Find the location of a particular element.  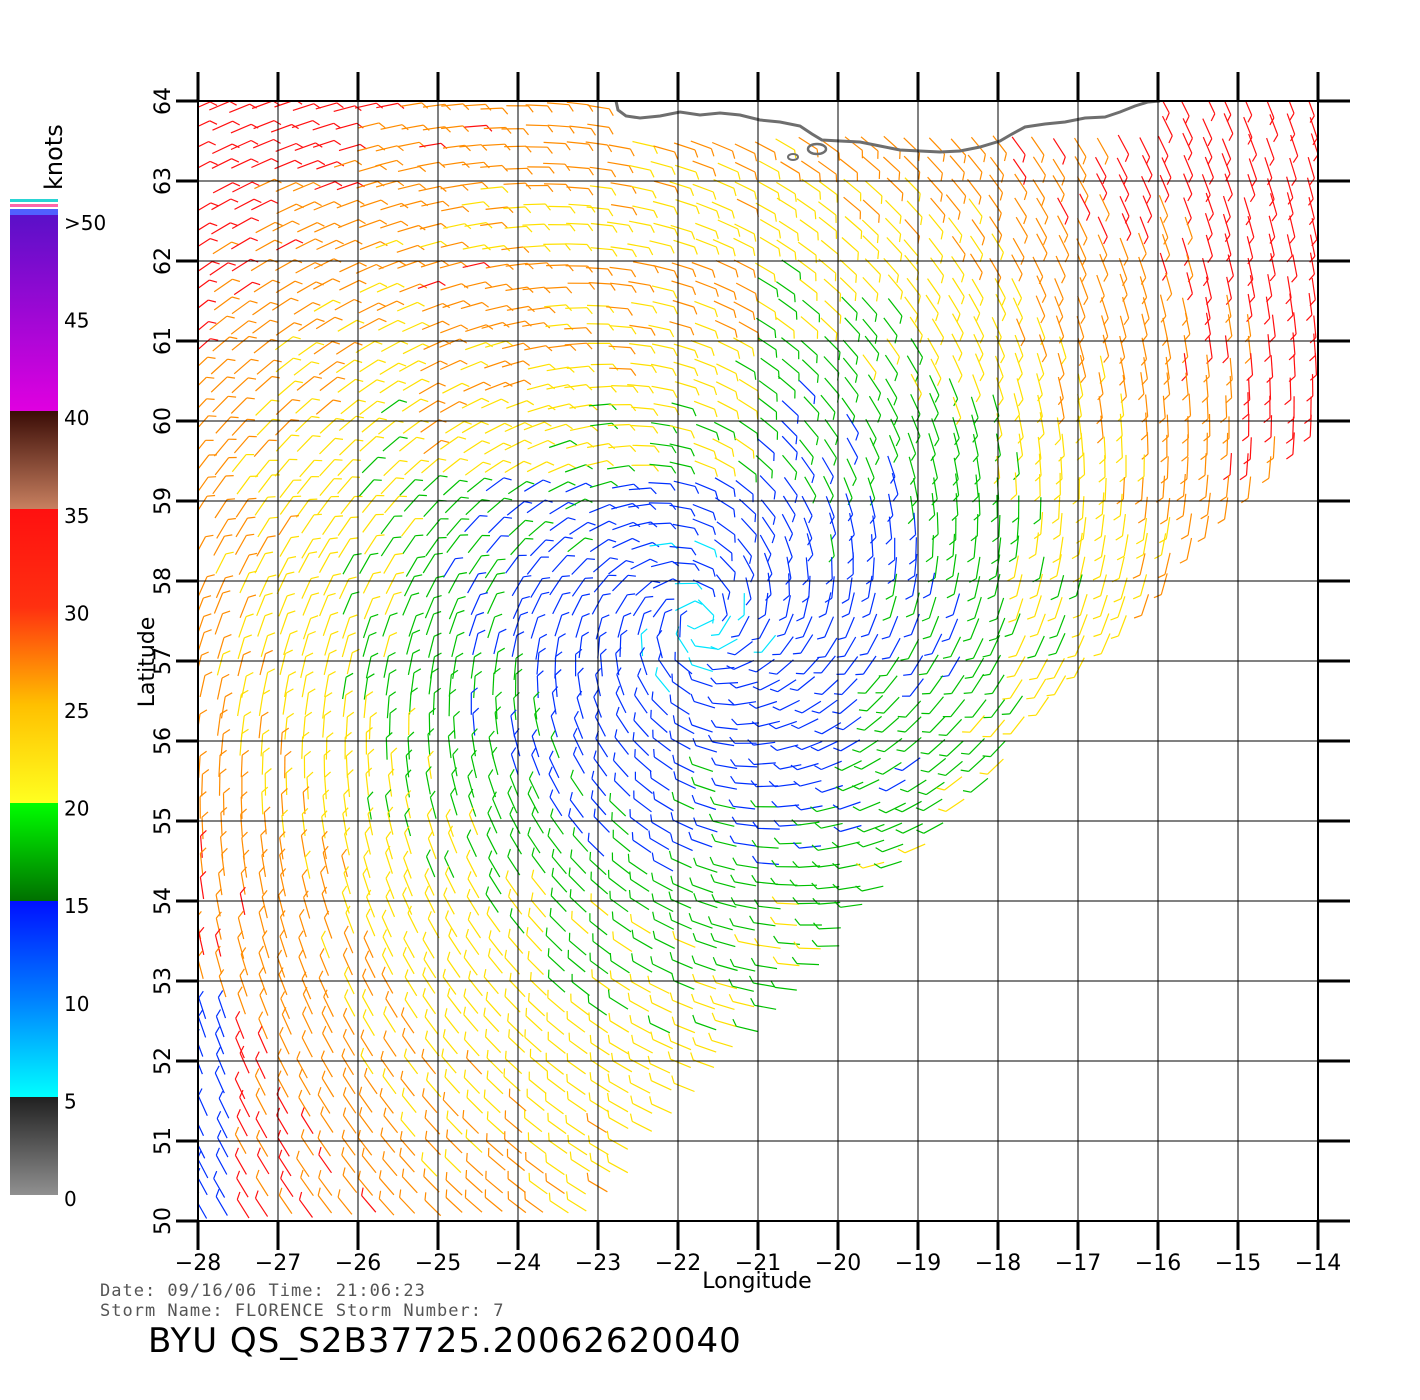

lat-tick-label: 59 is located at coordinates (163, 501).